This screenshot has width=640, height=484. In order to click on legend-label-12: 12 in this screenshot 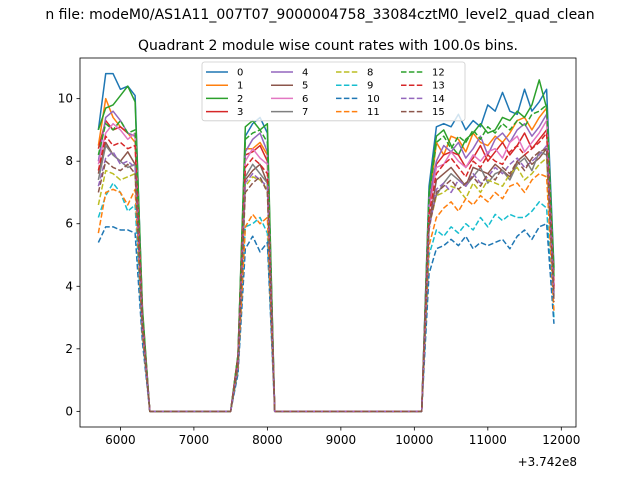, I will do `click(438, 73)`.